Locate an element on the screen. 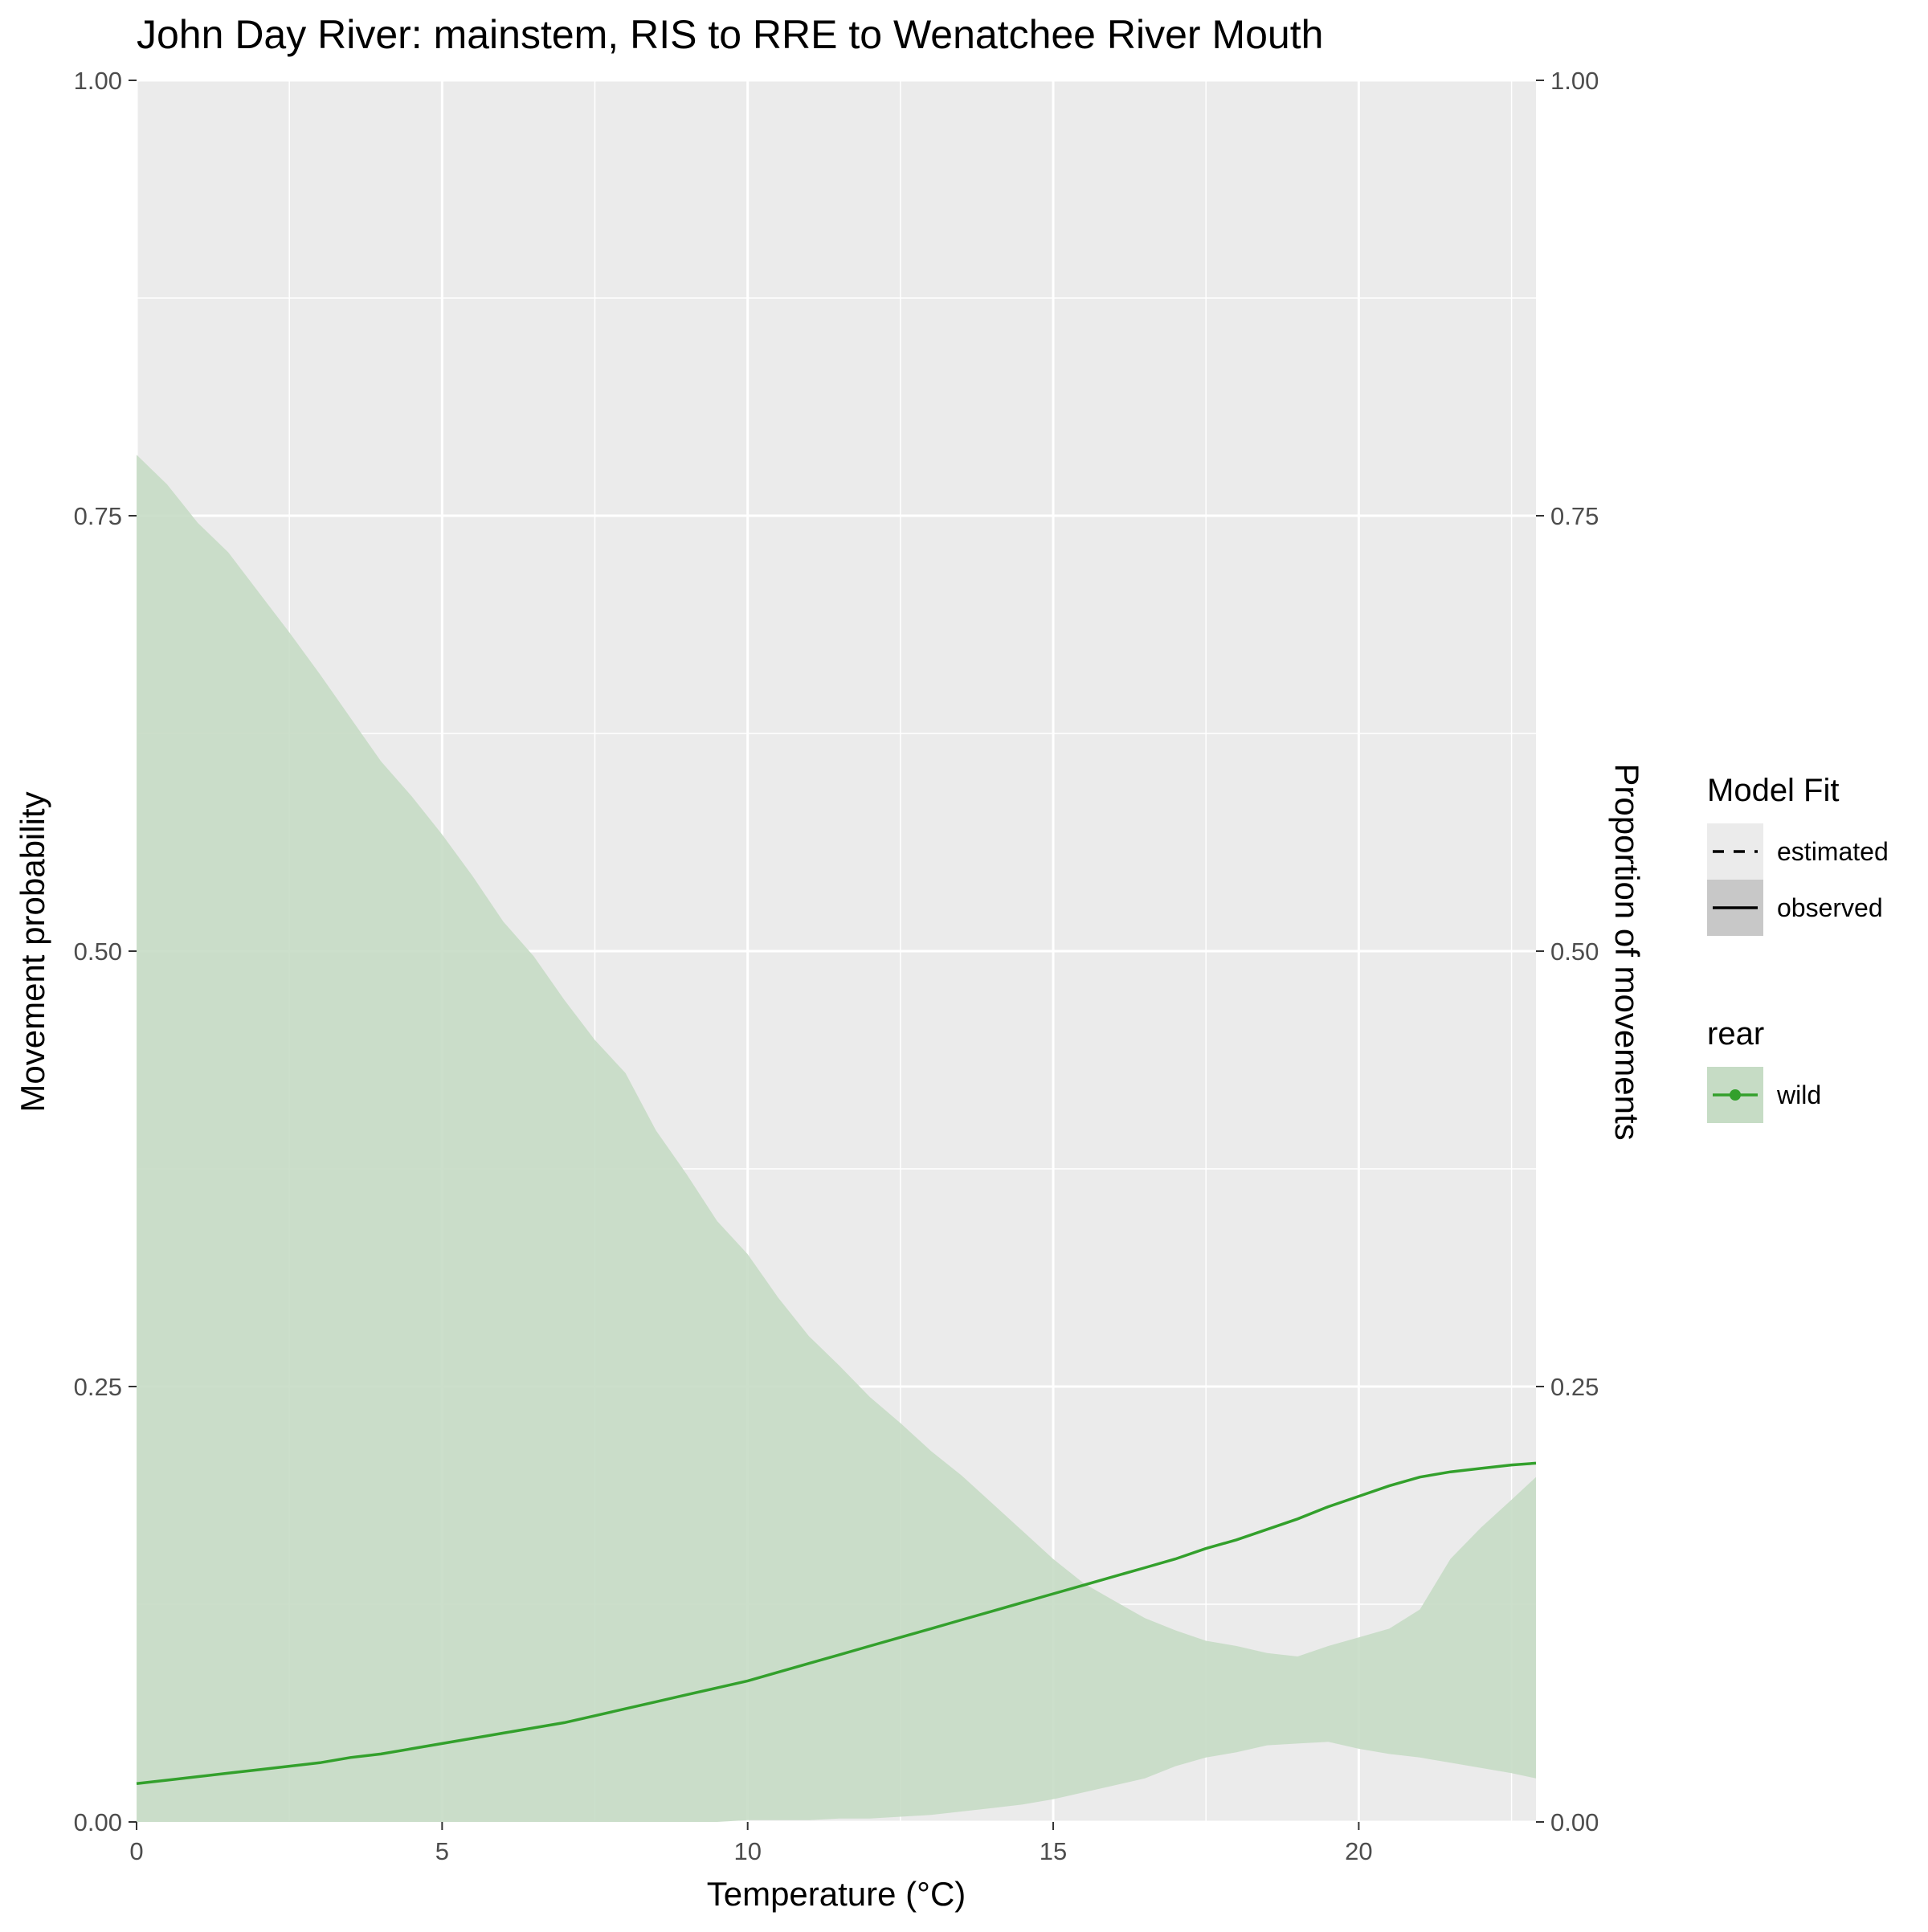 The image size is (1928, 1932). y2-tick-label: 1.00 is located at coordinates (1574, 81).